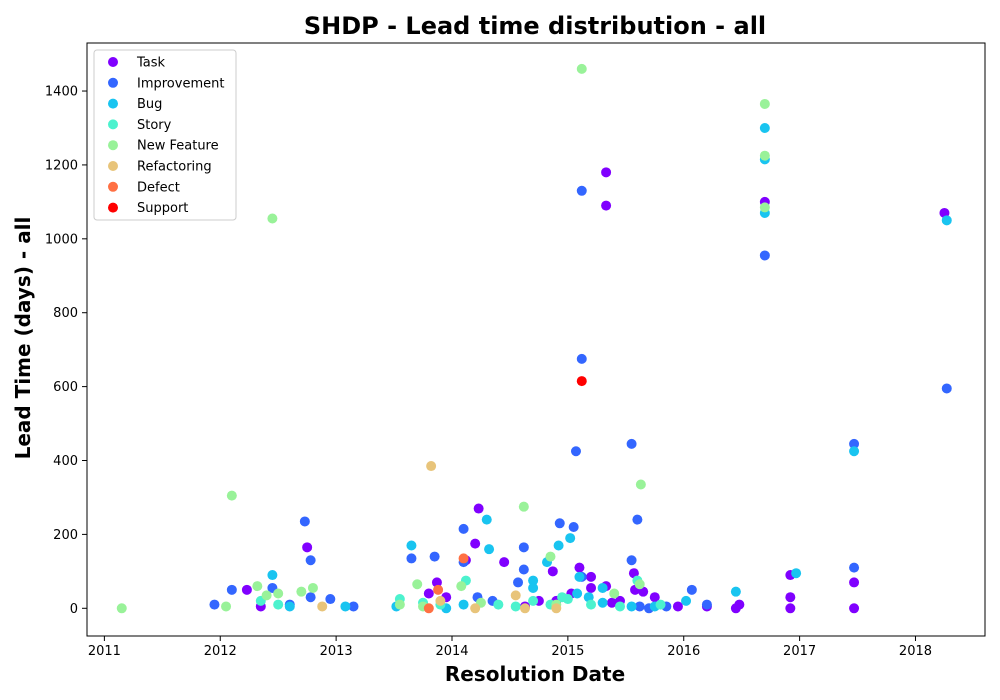 The height and width of the screenshot is (700, 1000). I want to click on x-axis-label: Resolution Date, so click(535, 674).